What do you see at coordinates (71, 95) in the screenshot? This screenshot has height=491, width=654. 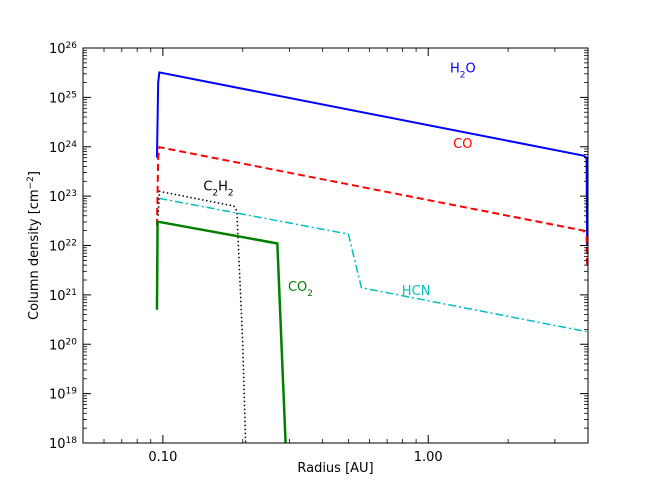 I see `y-tick-label-exp: 25` at bounding box center [71, 95].